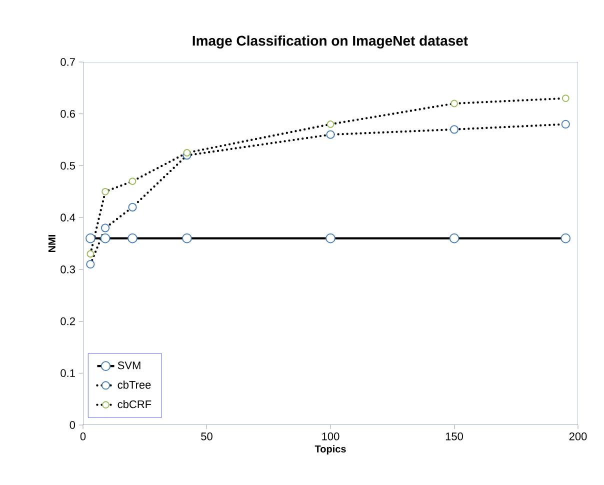  I want to click on y-tick-label: 0.7, so click(67, 62).